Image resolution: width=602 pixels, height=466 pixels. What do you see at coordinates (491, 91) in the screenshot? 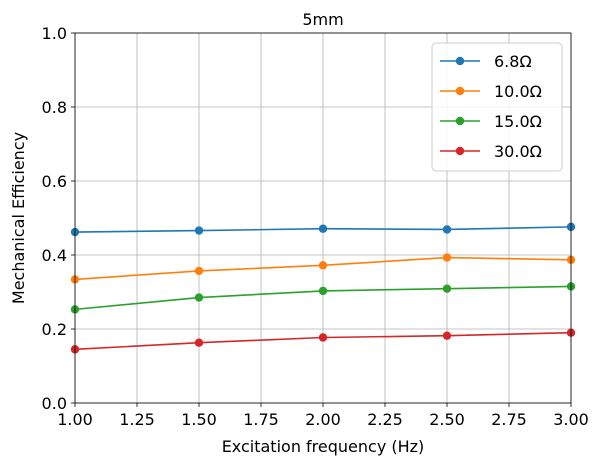
I see `legend-item: 10.0Ω` at bounding box center [491, 91].